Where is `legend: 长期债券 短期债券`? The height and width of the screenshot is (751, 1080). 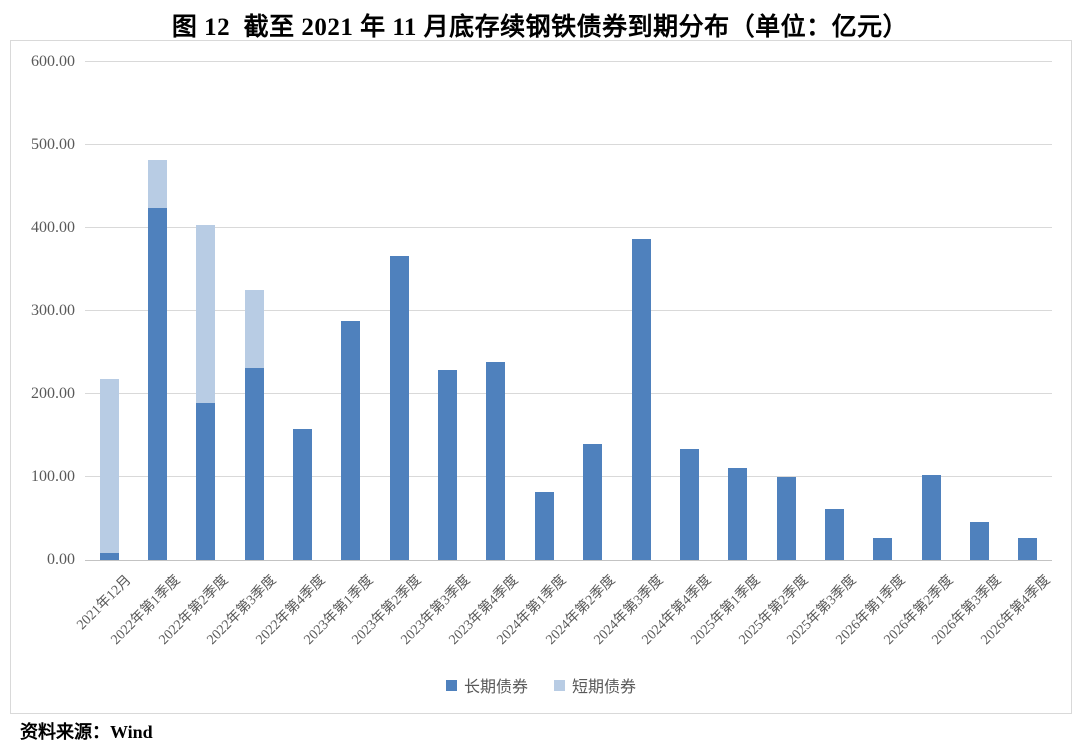 legend: 长期债券 短期债券 is located at coordinates (541, 685).